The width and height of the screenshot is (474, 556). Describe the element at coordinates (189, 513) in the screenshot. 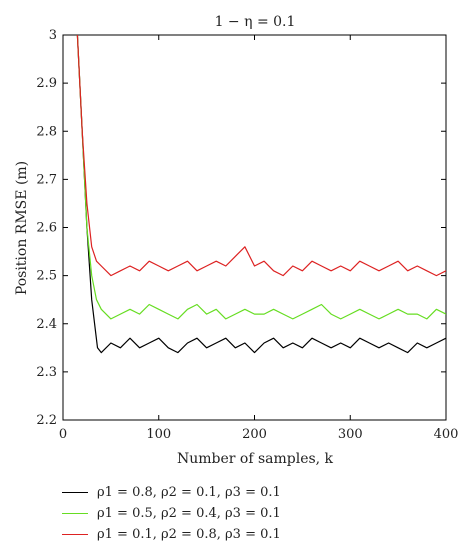

I see `legend-label-1: ρ1 = 0.5, ρ2 = 0.4, ρ3 = 0.1` at that location.